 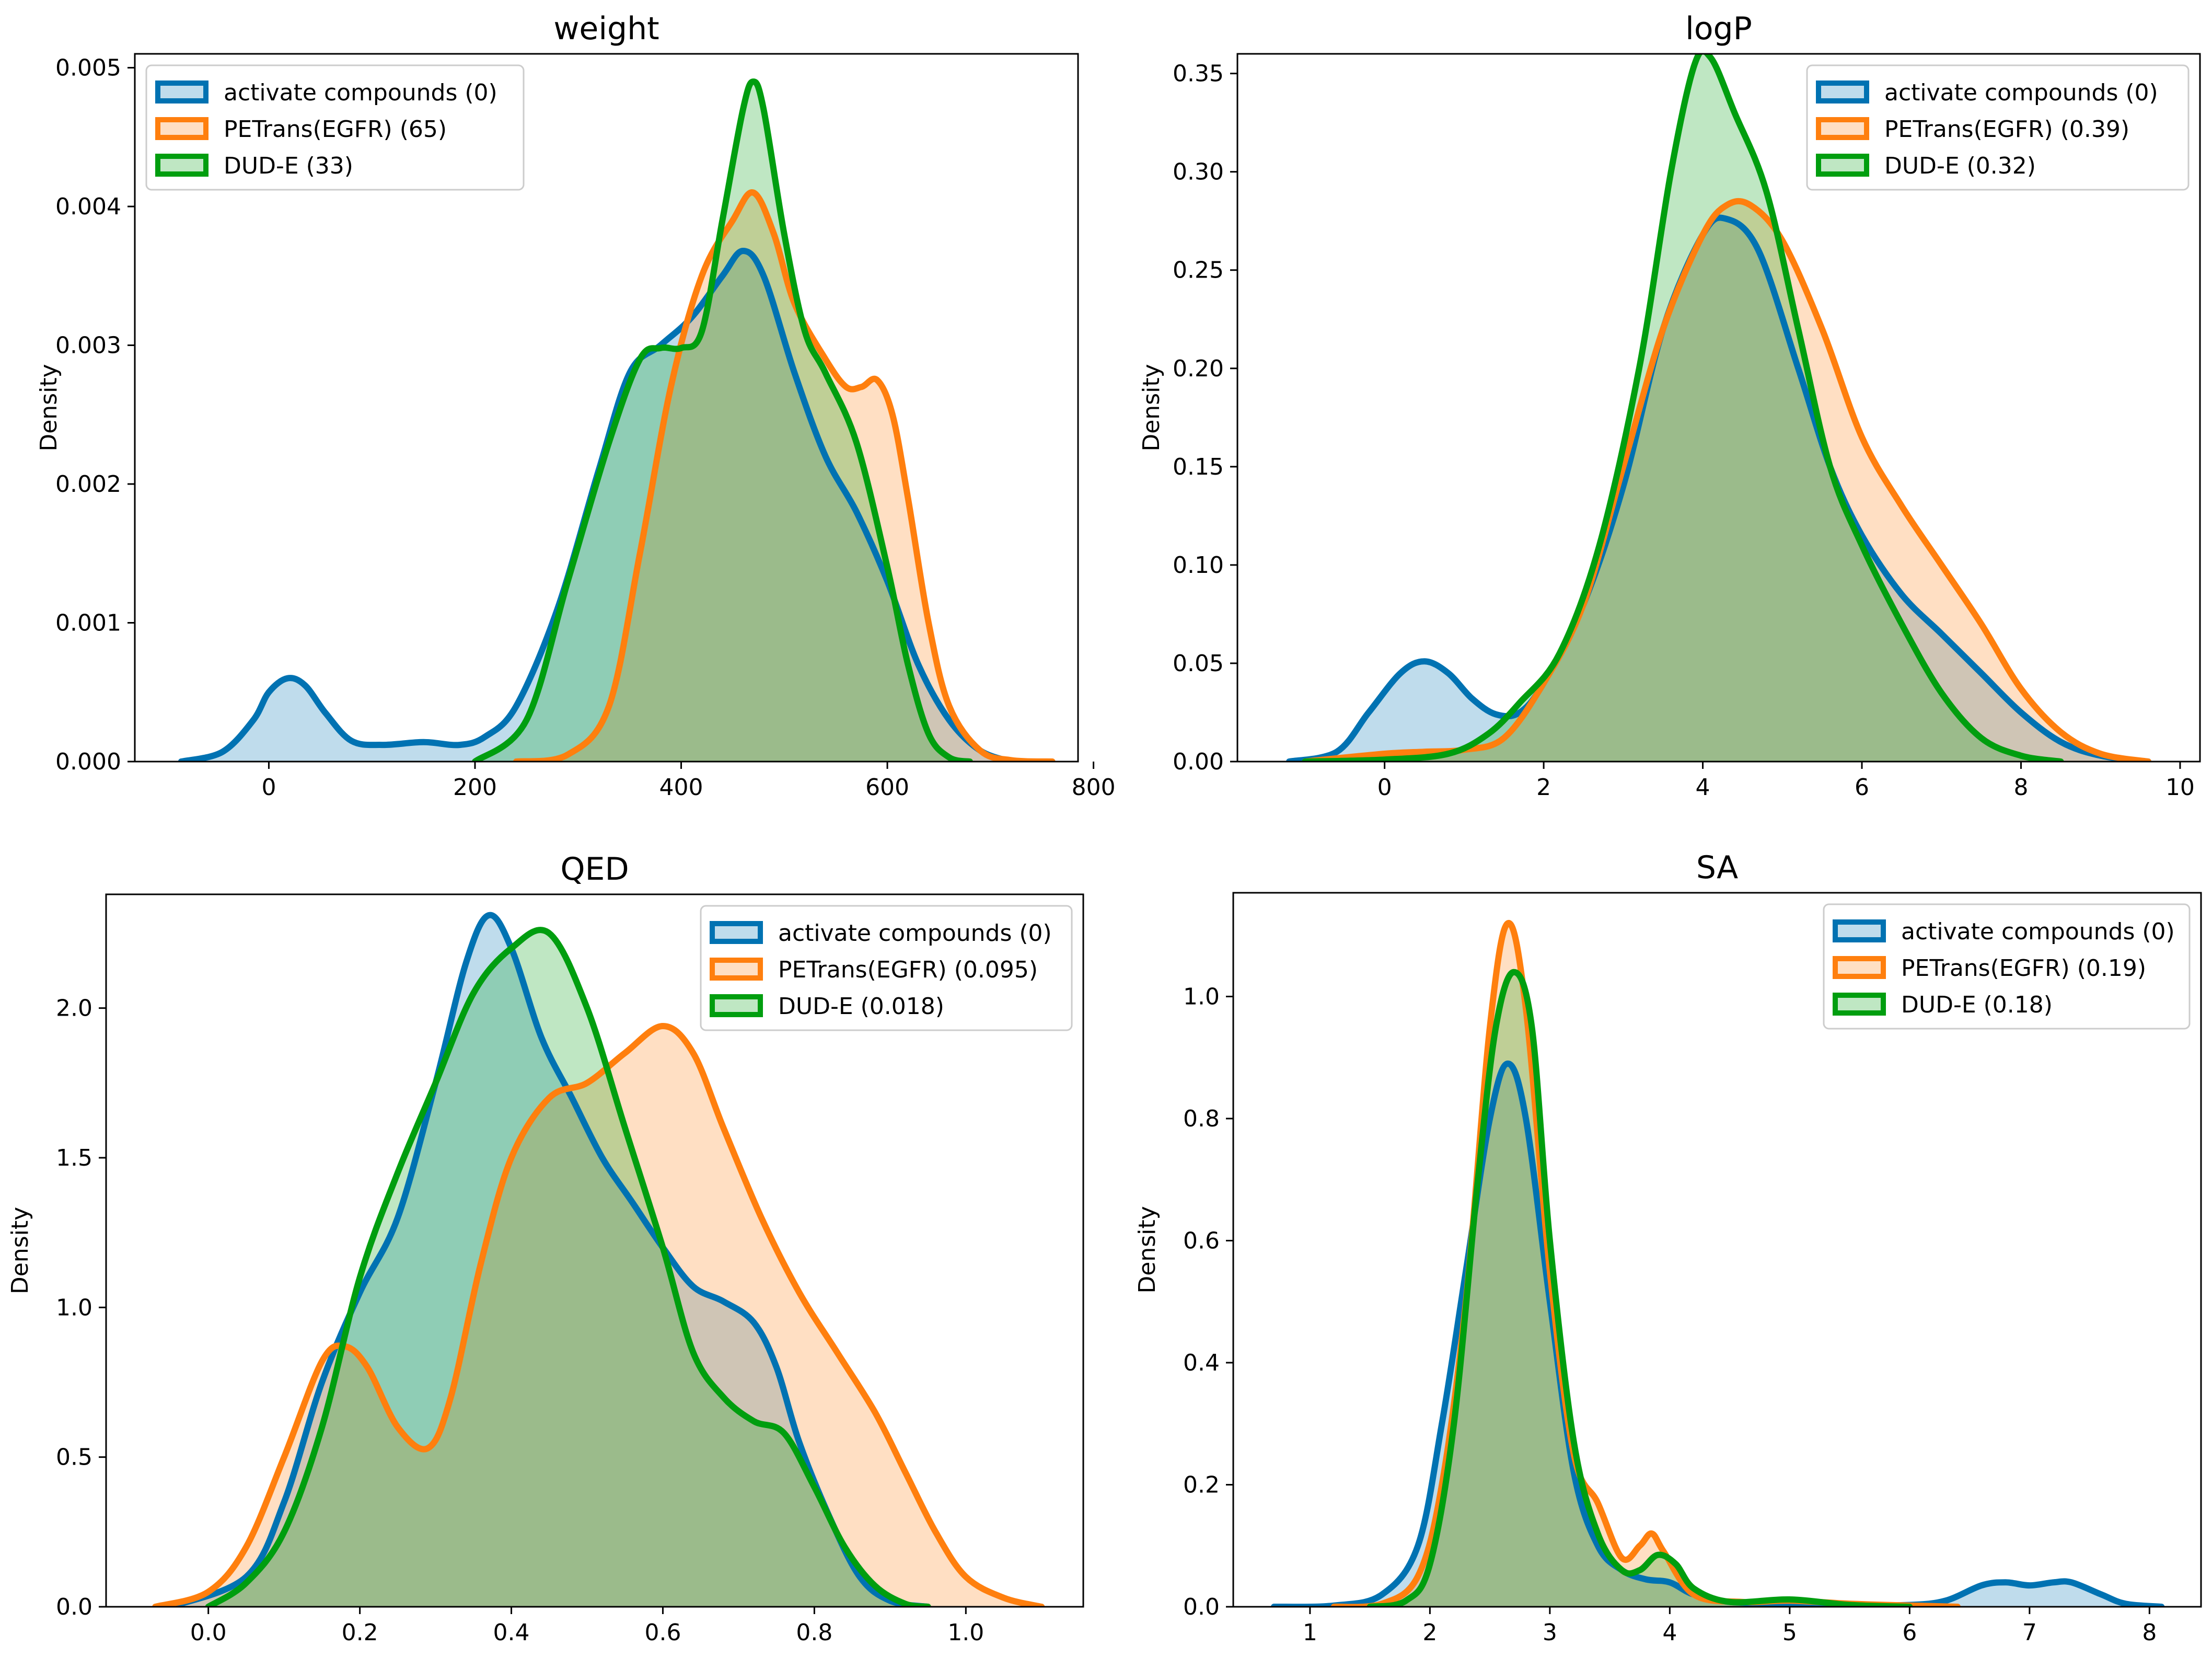 I want to click on y-tick-label: 0.6, so click(x=1202, y=1240).